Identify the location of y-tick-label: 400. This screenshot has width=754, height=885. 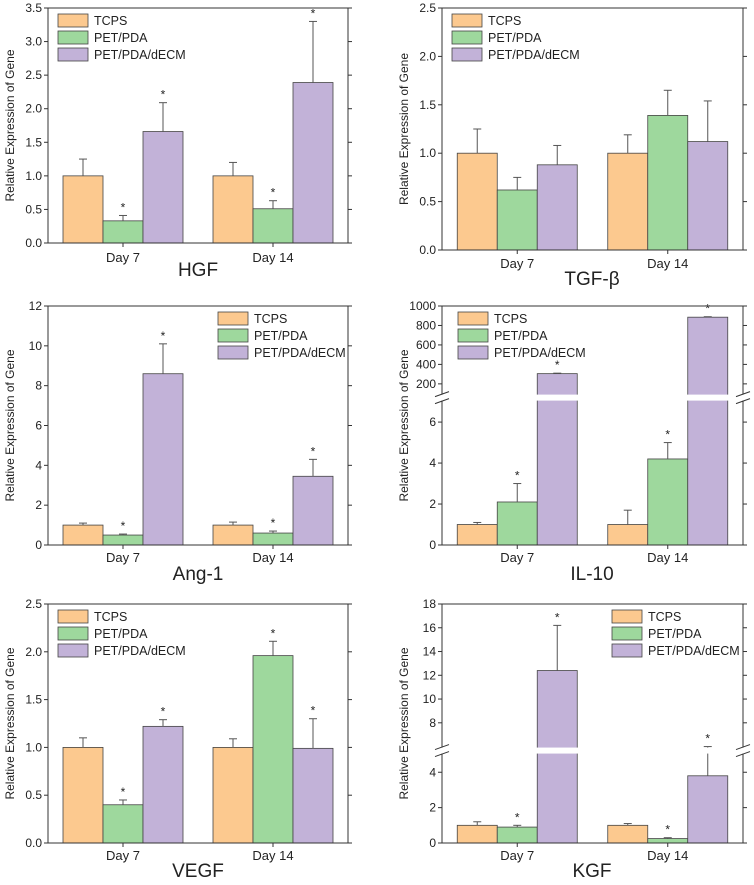
(426, 364).